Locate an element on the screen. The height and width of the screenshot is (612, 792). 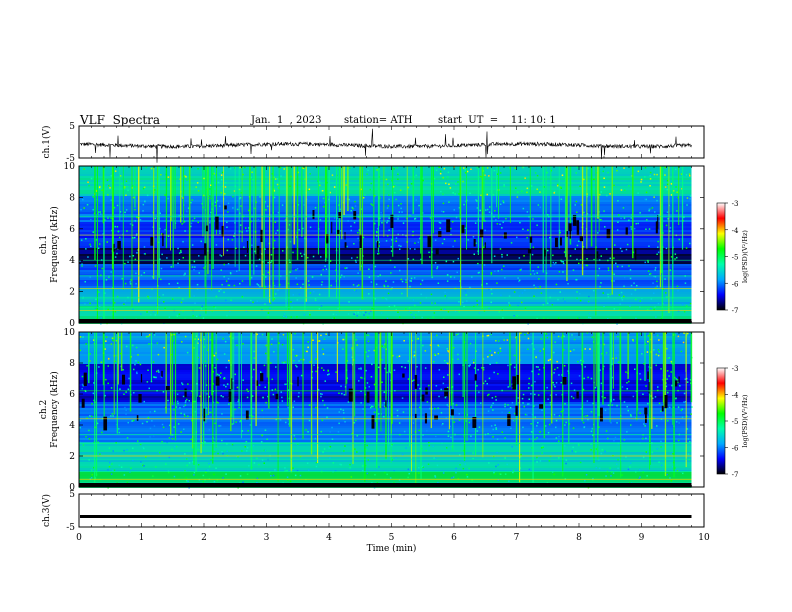
x-tick-label: 9 is located at coordinates (642, 538).